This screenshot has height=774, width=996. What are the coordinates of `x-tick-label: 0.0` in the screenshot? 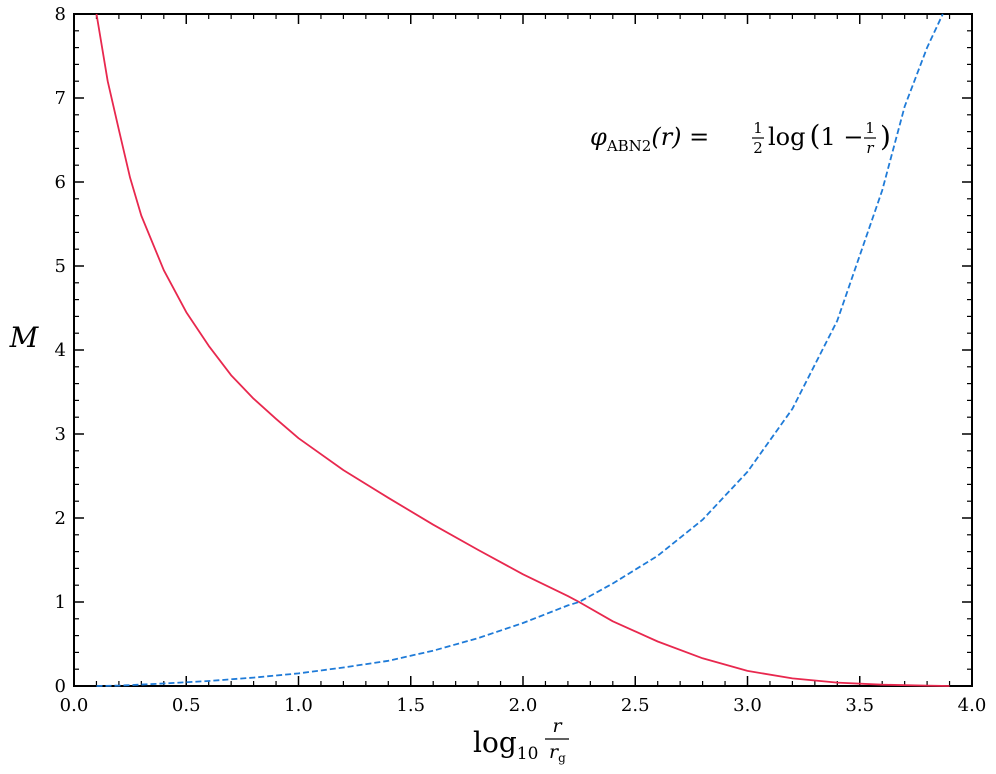 It's located at (74, 705).